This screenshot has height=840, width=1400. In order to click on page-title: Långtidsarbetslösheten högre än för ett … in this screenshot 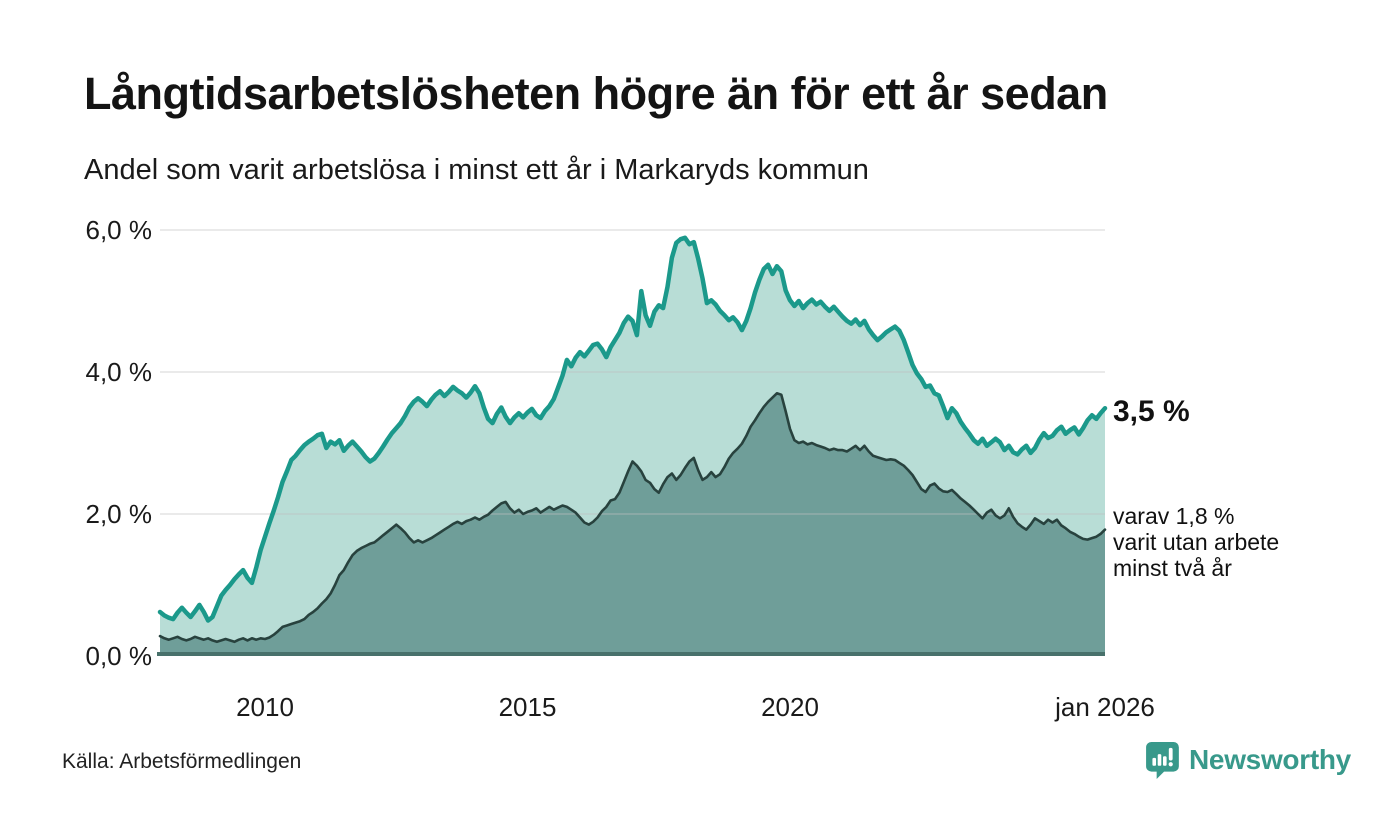, I will do `click(596, 93)`.